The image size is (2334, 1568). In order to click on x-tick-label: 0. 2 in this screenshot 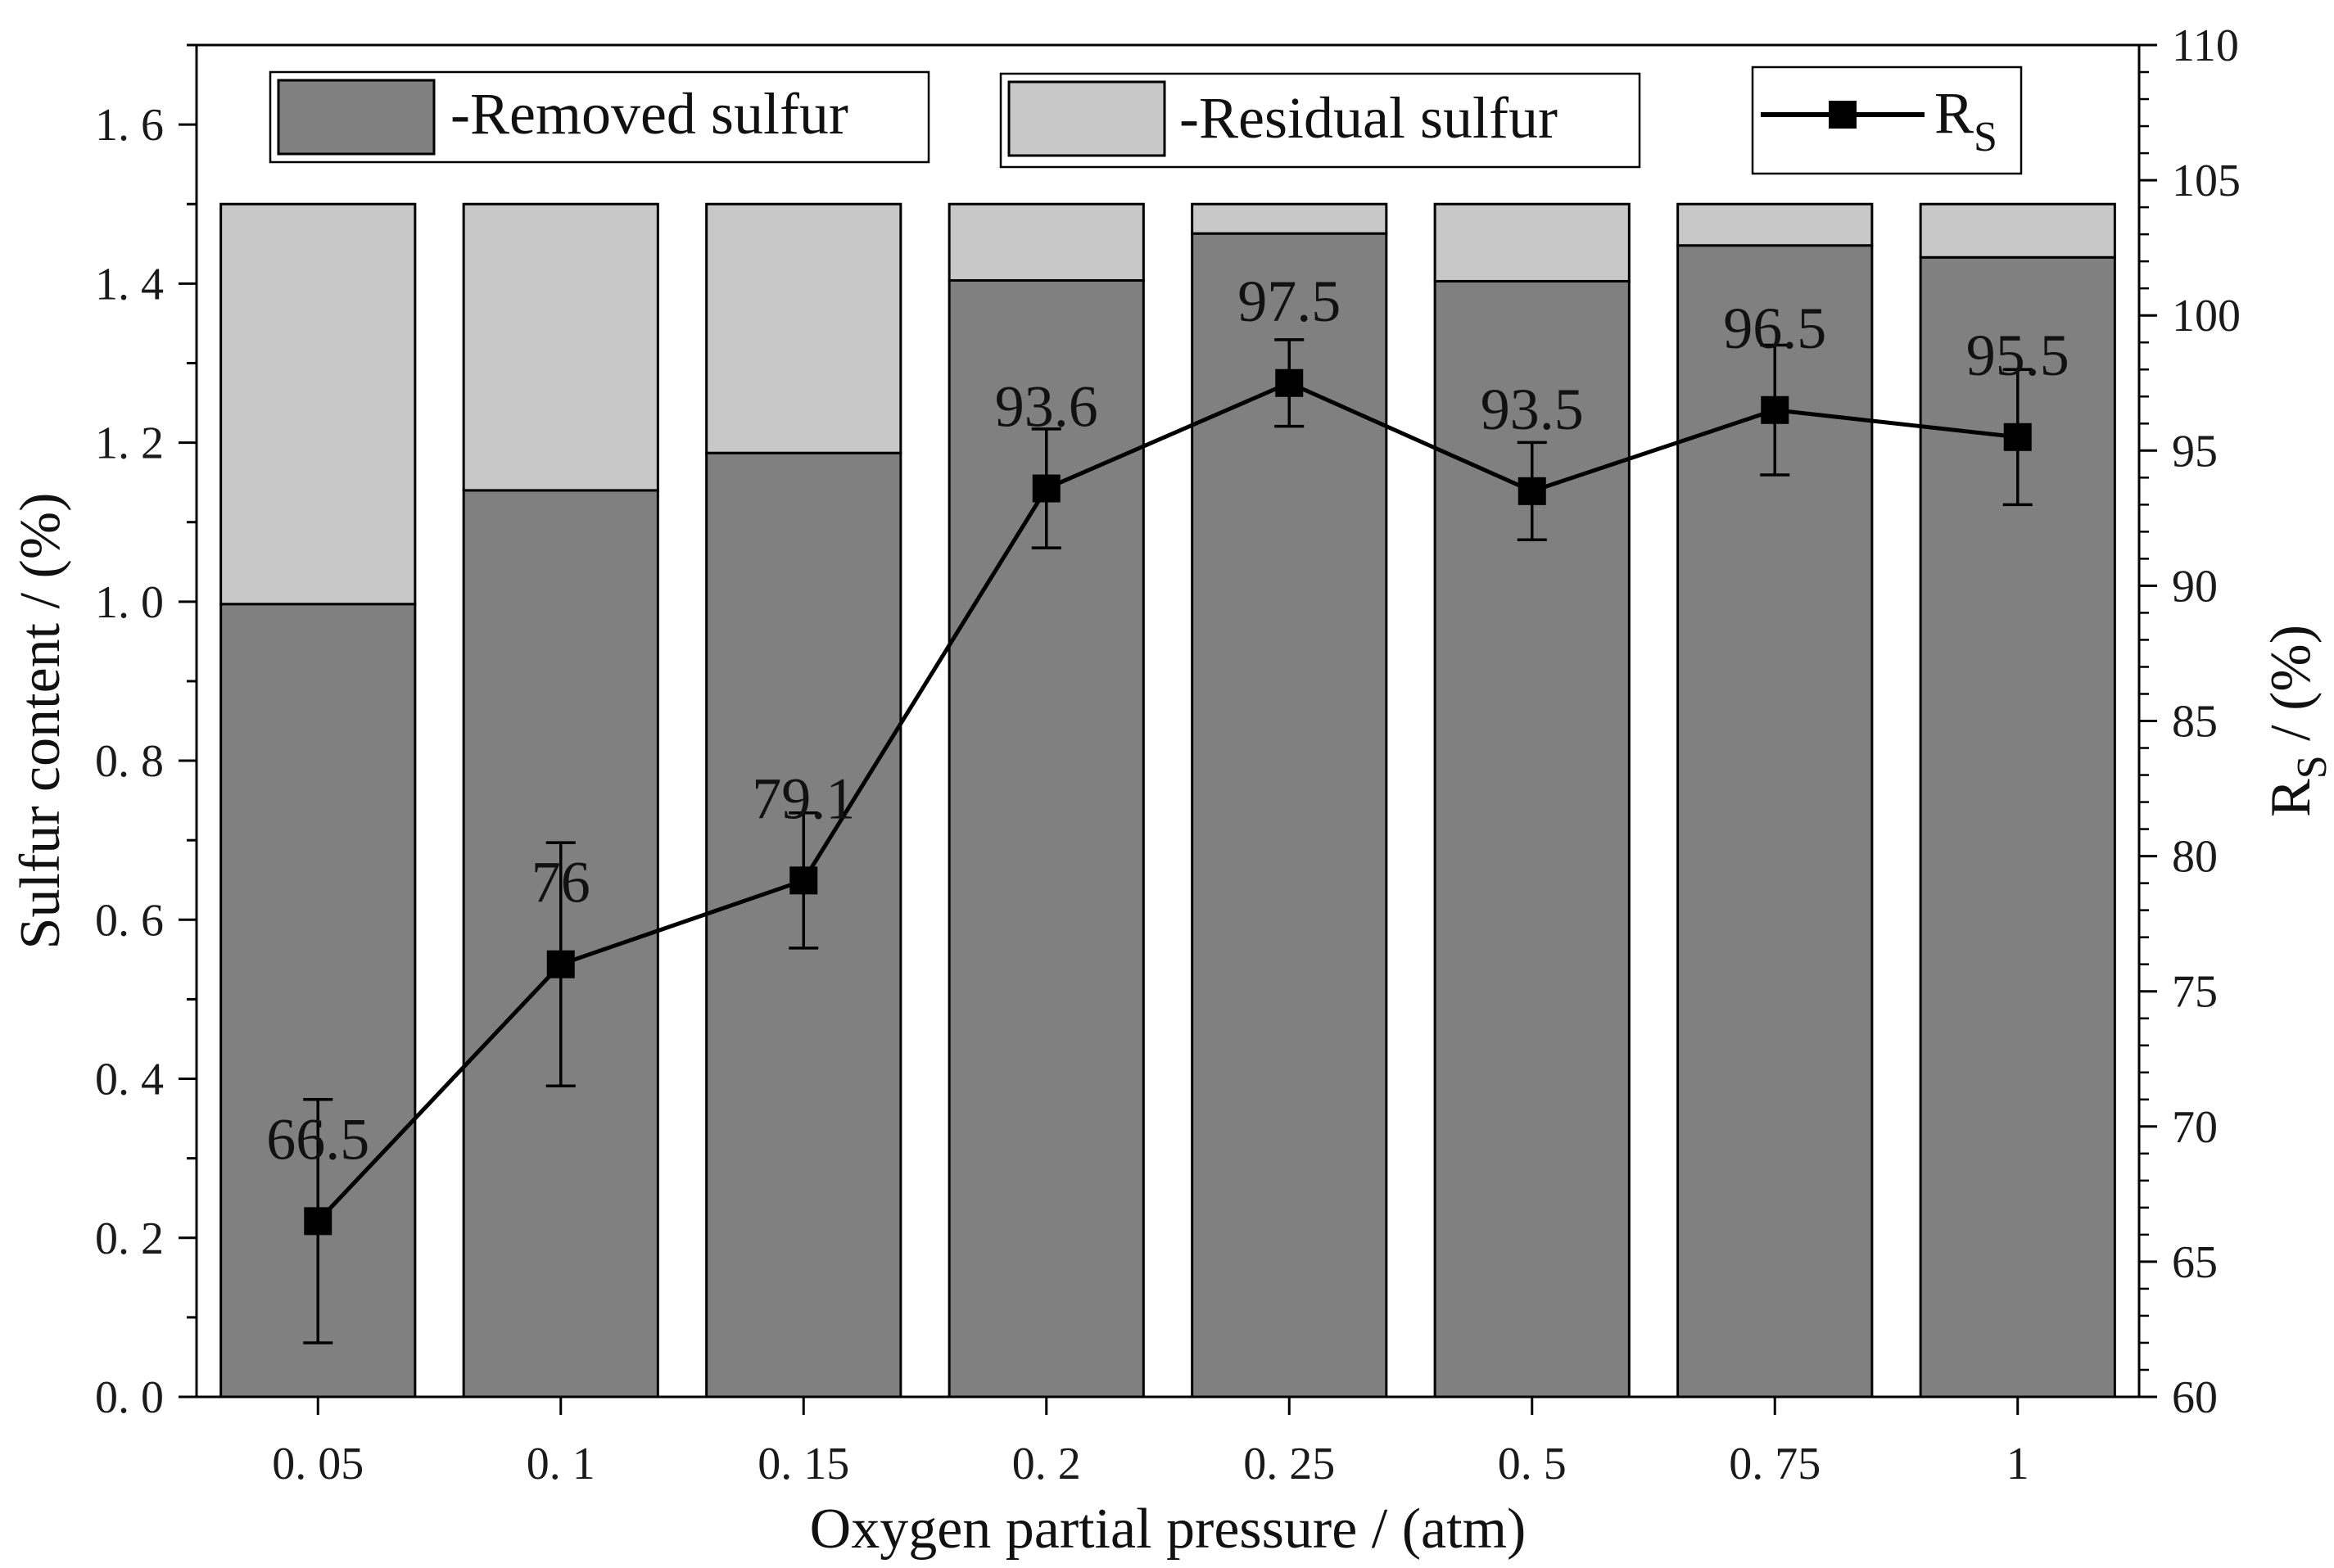, I will do `click(1046, 1464)`.